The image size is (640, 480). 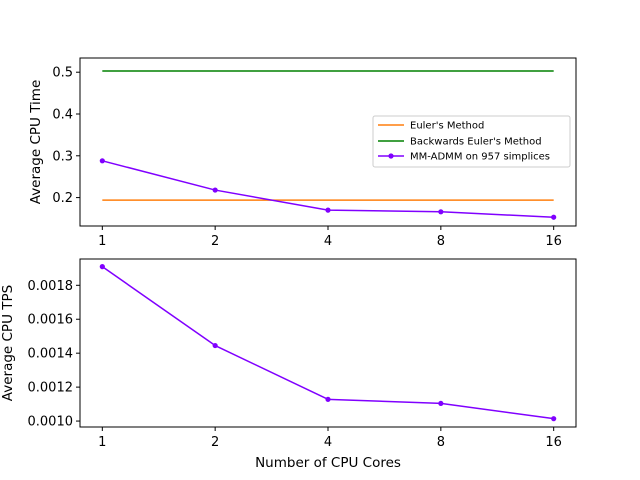 What do you see at coordinates (51, 286) in the screenshot?
I see `y-tick-label-cpu-tps-0.0018: 0.0018` at bounding box center [51, 286].